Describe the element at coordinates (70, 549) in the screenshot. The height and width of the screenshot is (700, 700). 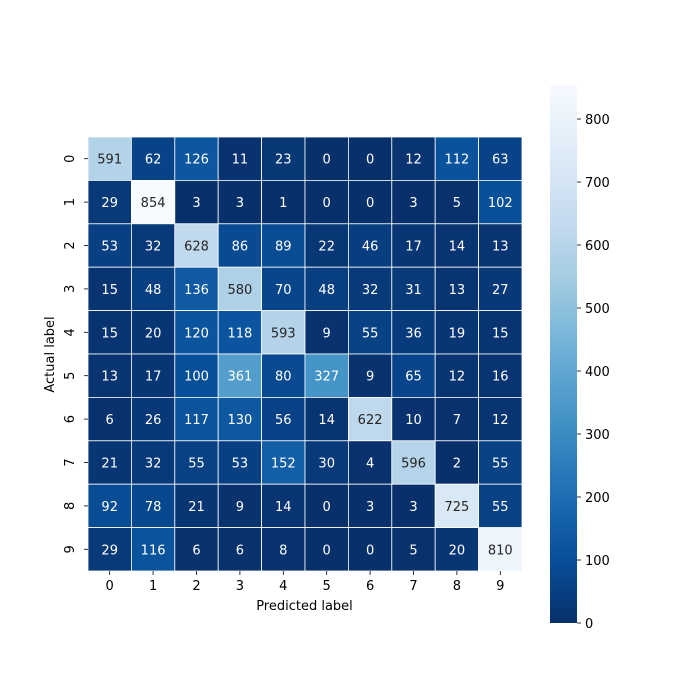
I see `y-tick-label: 9` at that location.